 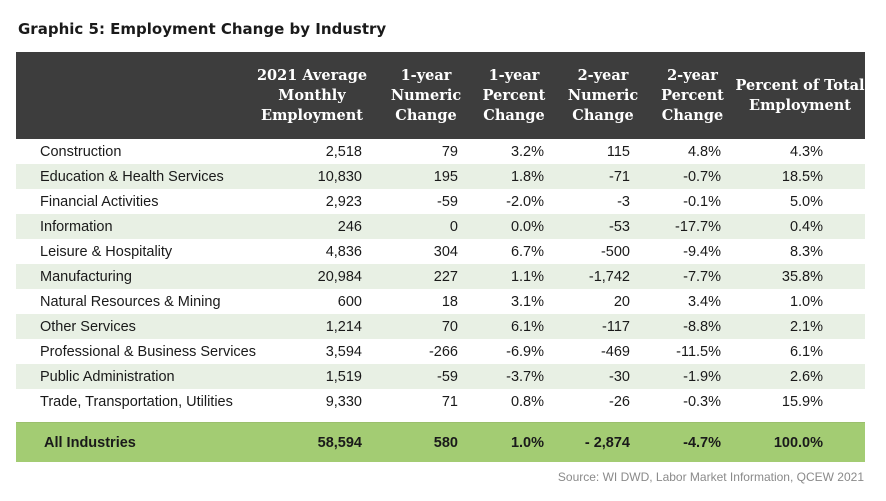 I want to click on cell-avg-employment: 2,518, so click(x=343, y=151).